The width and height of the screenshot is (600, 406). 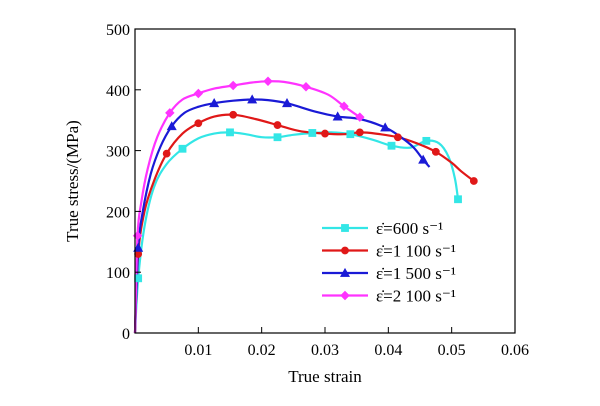 I want to click on legend-label: ε̇=1 500 s⁻¹, so click(x=416, y=273).